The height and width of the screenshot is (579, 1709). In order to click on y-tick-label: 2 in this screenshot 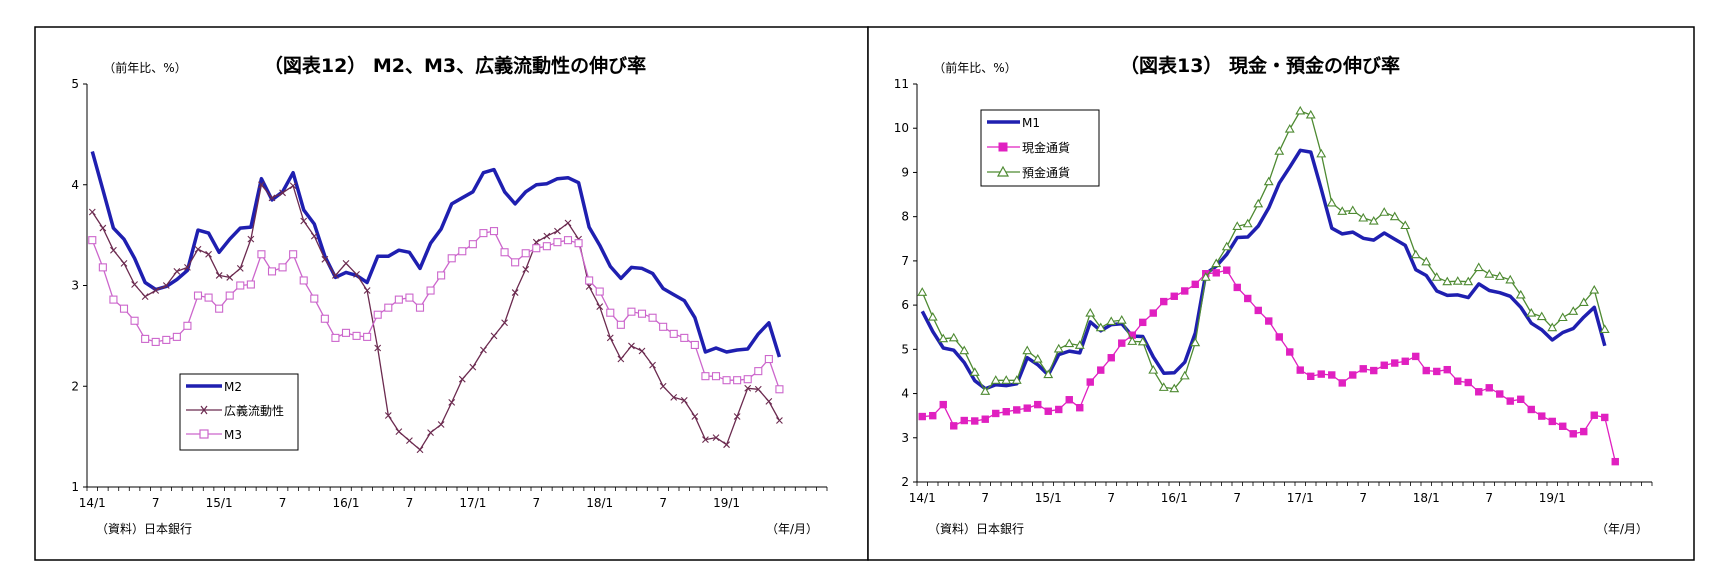, I will do `click(905, 482)`.